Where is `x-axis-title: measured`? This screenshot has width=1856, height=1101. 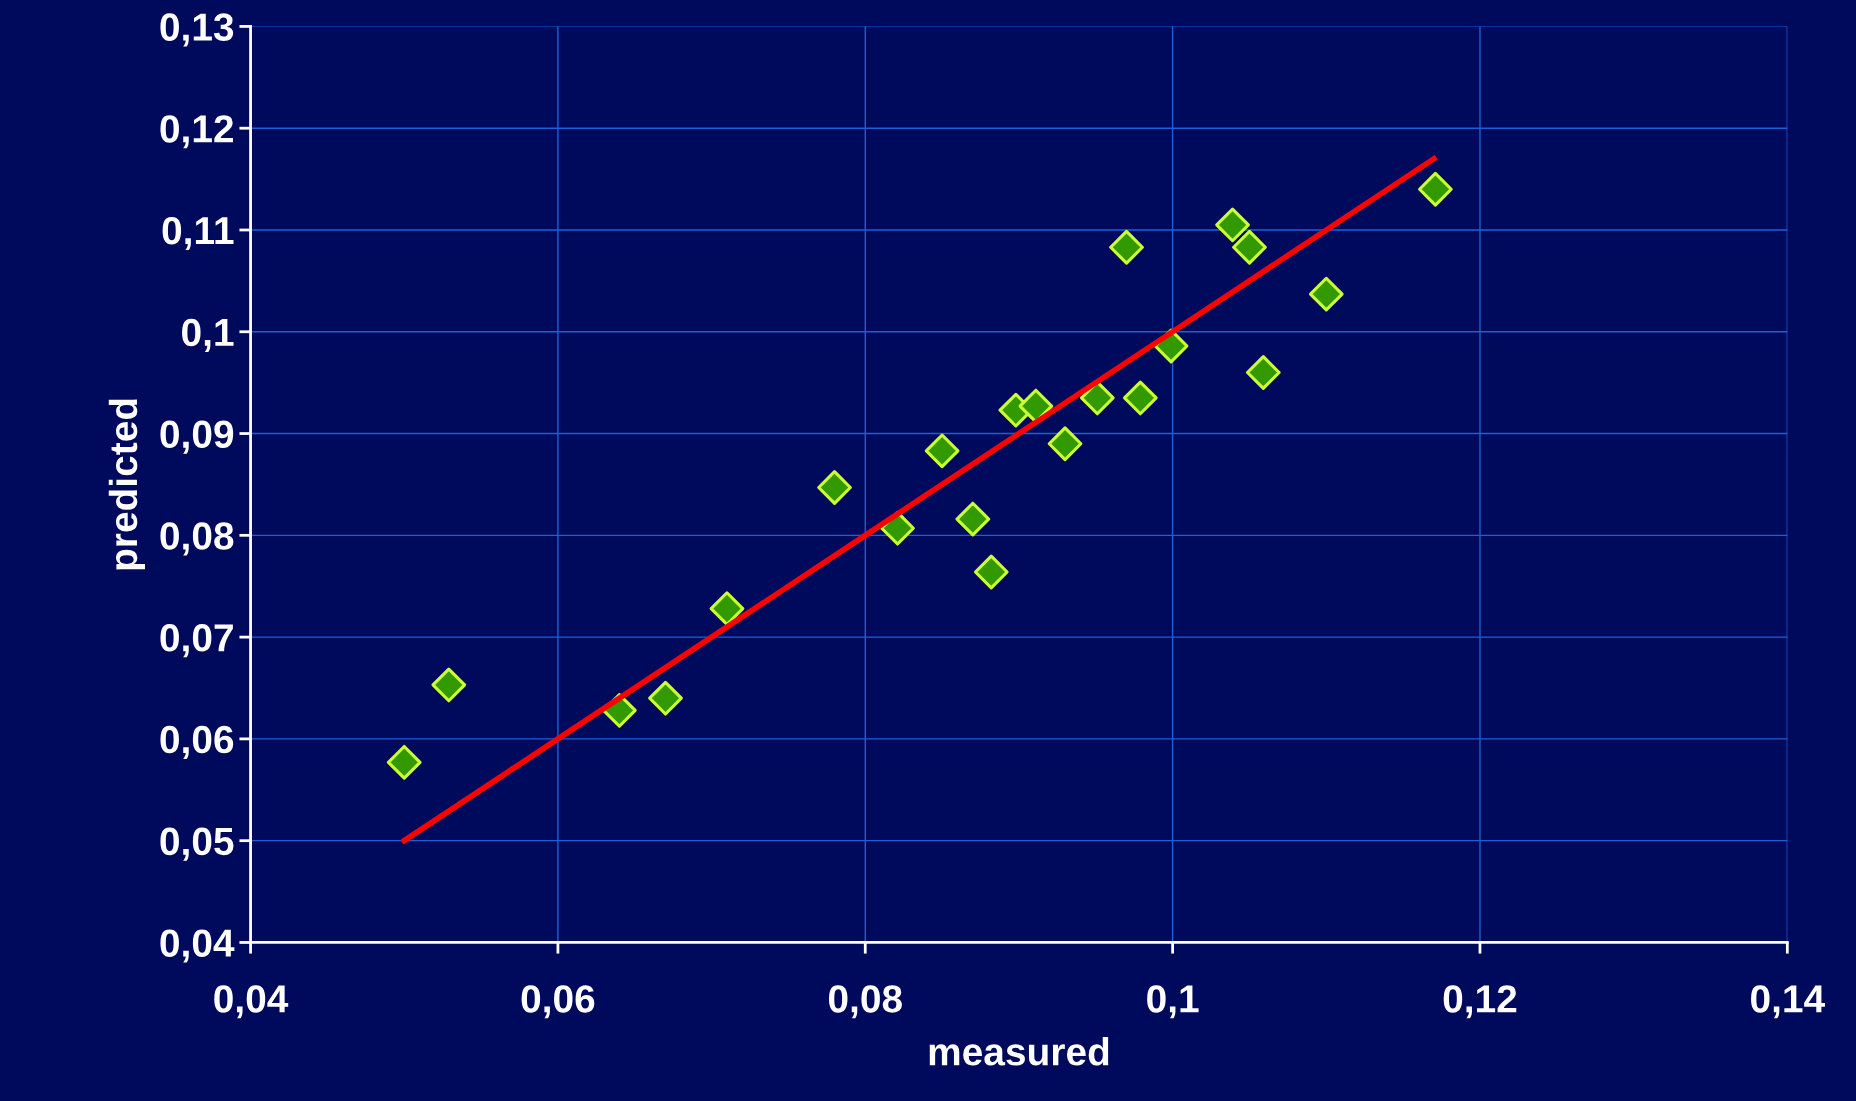 x-axis-title: measured is located at coordinates (1019, 1051).